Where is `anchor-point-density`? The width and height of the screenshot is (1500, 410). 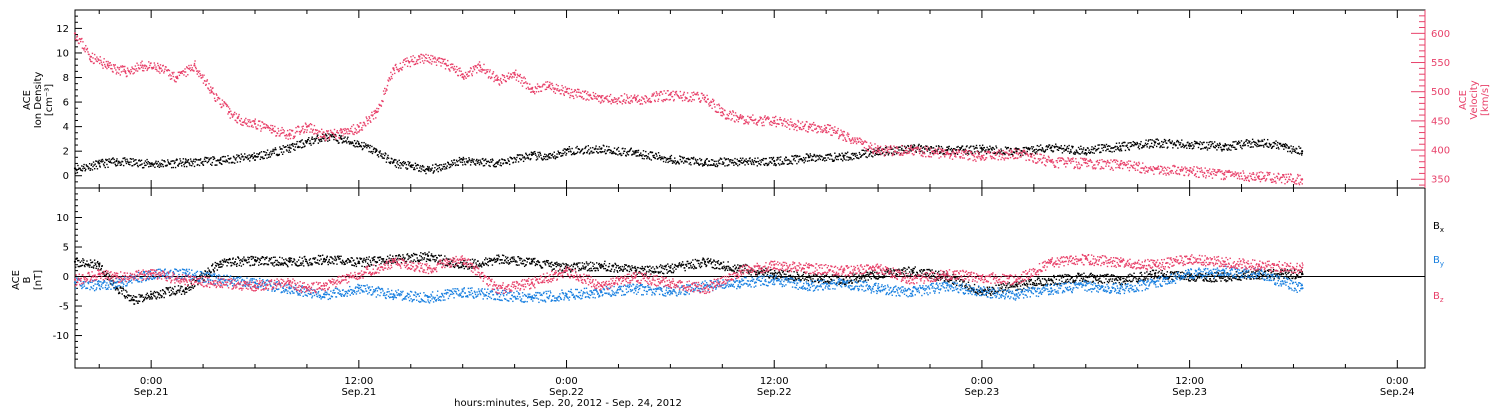 anchor-point-density is located at coordinates (151, 163).